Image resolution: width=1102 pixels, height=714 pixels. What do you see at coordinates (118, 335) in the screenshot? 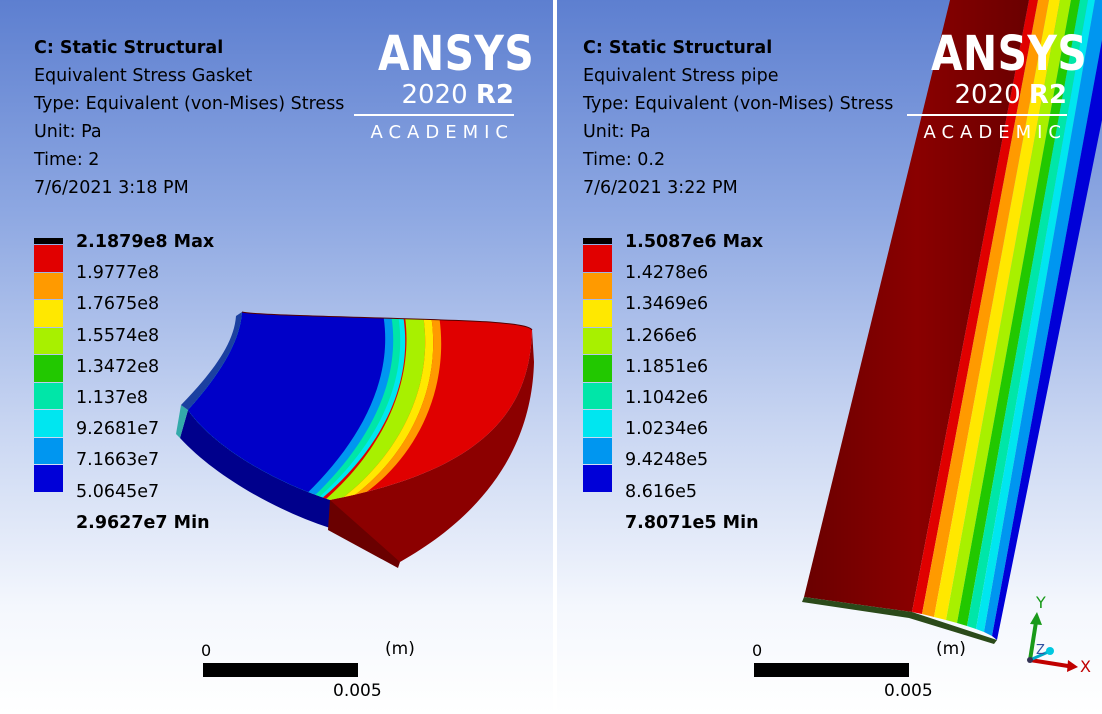
I see `legend-label: 1.5574e8` at bounding box center [118, 335].